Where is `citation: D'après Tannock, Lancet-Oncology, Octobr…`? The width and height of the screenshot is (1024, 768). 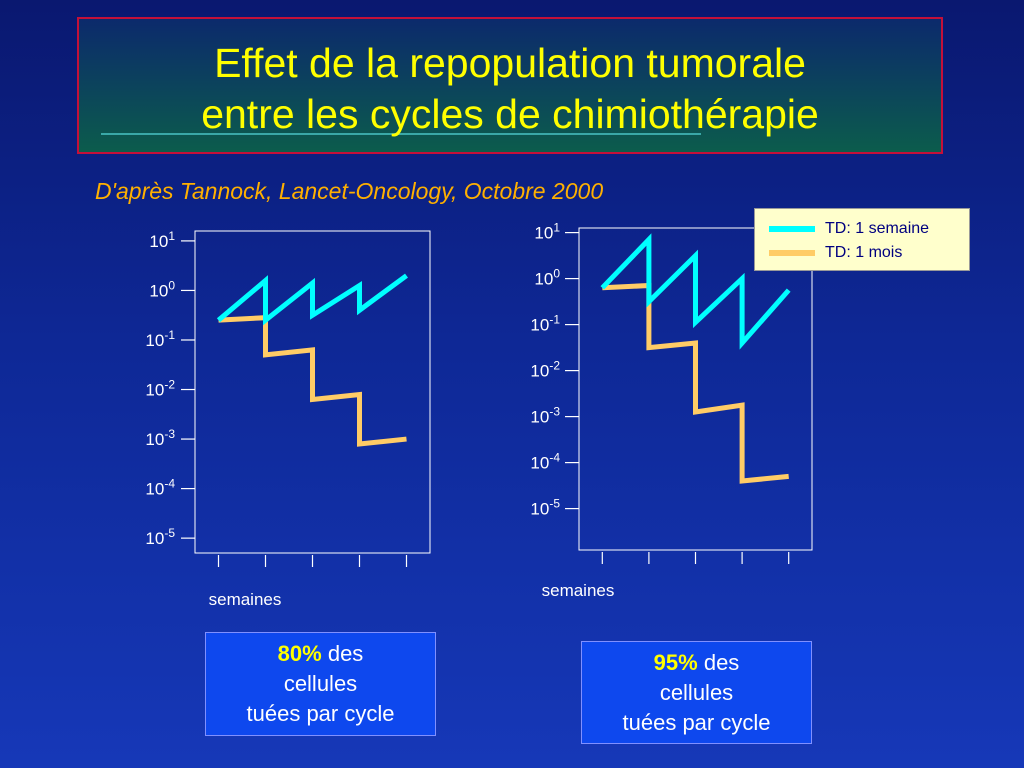
citation: D'après Tannock, Lancet-Oncology, Octobr… is located at coordinates (349, 191).